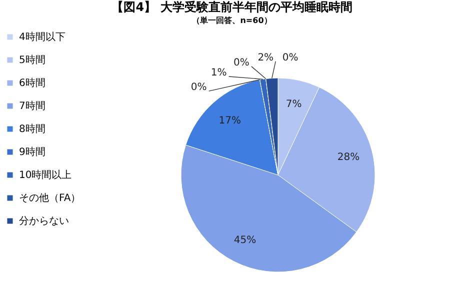  What do you see at coordinates (32, 129) in the screenshot?
I see `legend-label: 8時間` at bounding box center [32, 129].